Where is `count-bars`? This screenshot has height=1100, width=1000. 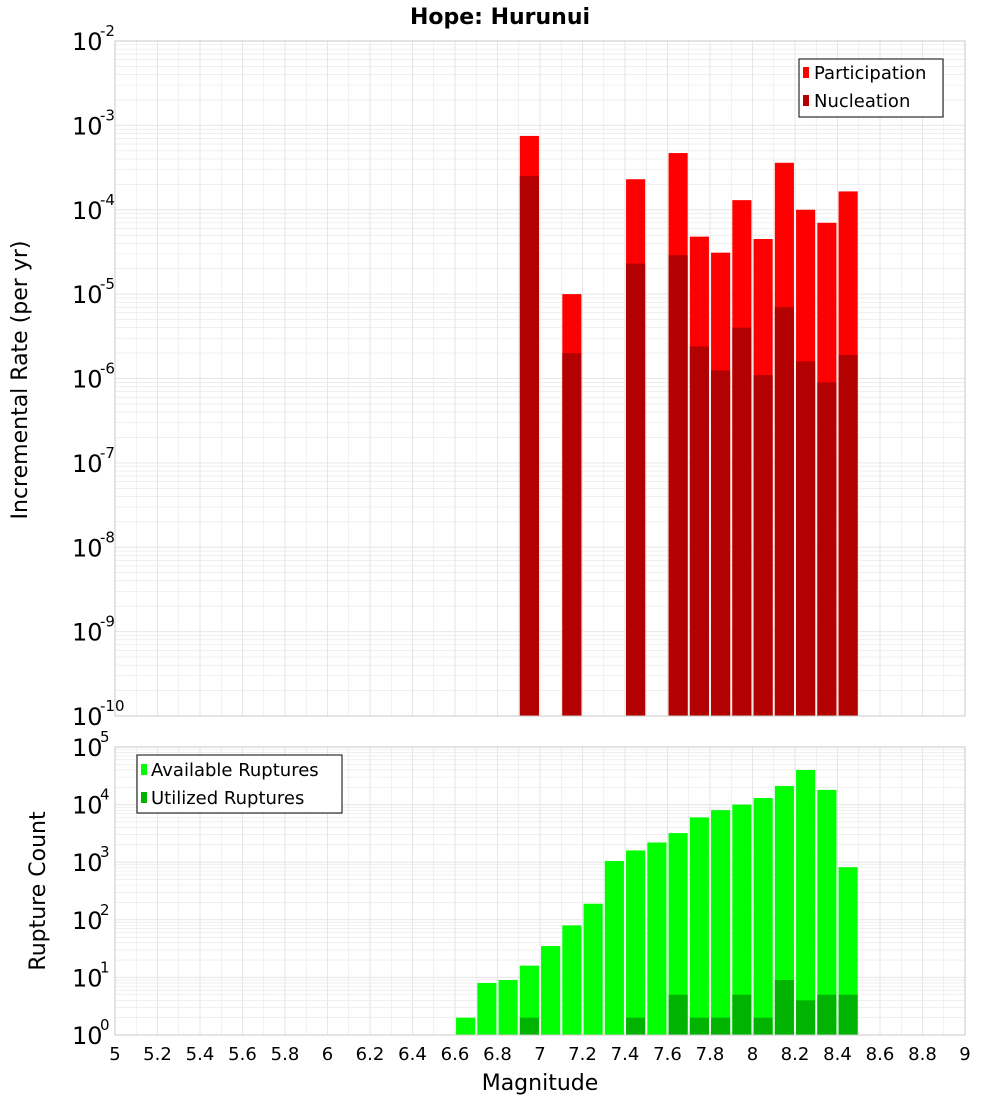 count-bars is located at coordinates (657, 902).